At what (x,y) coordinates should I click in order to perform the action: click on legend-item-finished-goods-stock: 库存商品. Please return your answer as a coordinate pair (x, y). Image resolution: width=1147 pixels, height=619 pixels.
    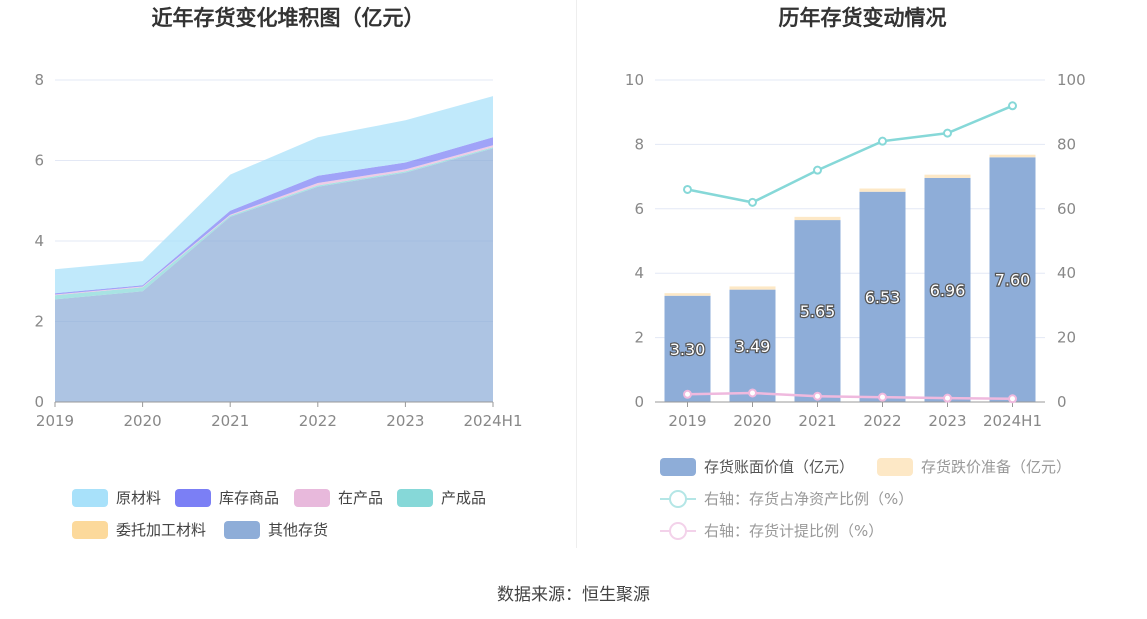
    Looking at the image, I should click on (227, 497).